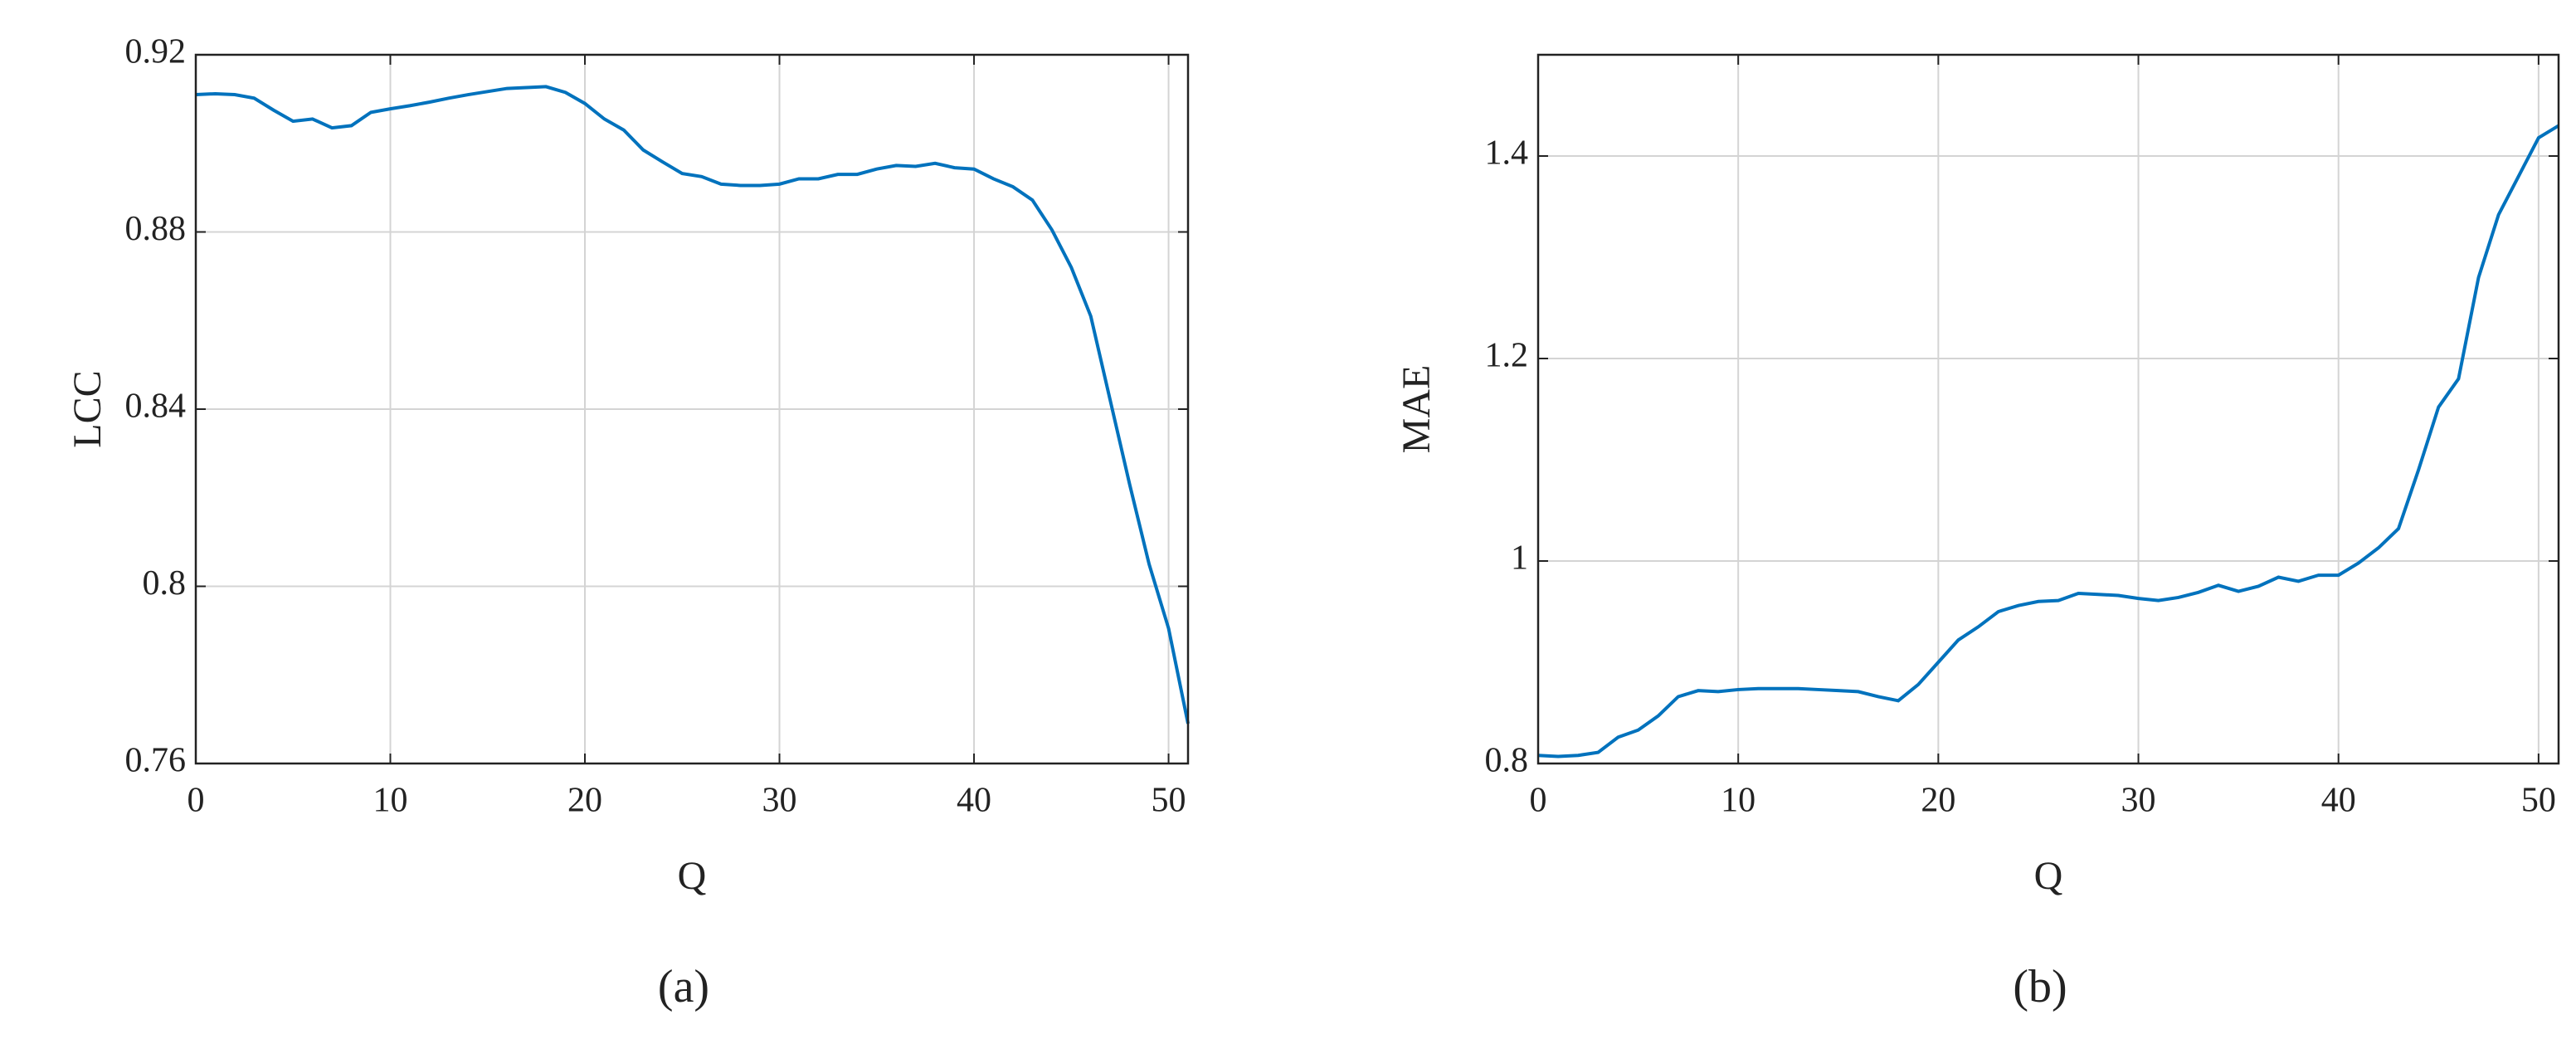 The image size is (2576, 1044). Describe the element at coordinates (156, 229) in the screenshot. I see `y-tick-label: 0.88` at that location.